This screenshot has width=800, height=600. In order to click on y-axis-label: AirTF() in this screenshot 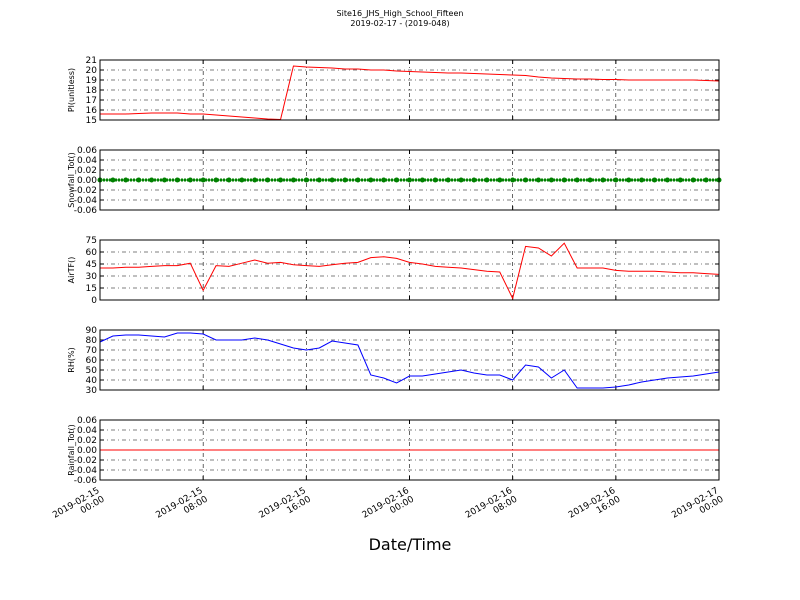, I will do `click(71, 270)`.